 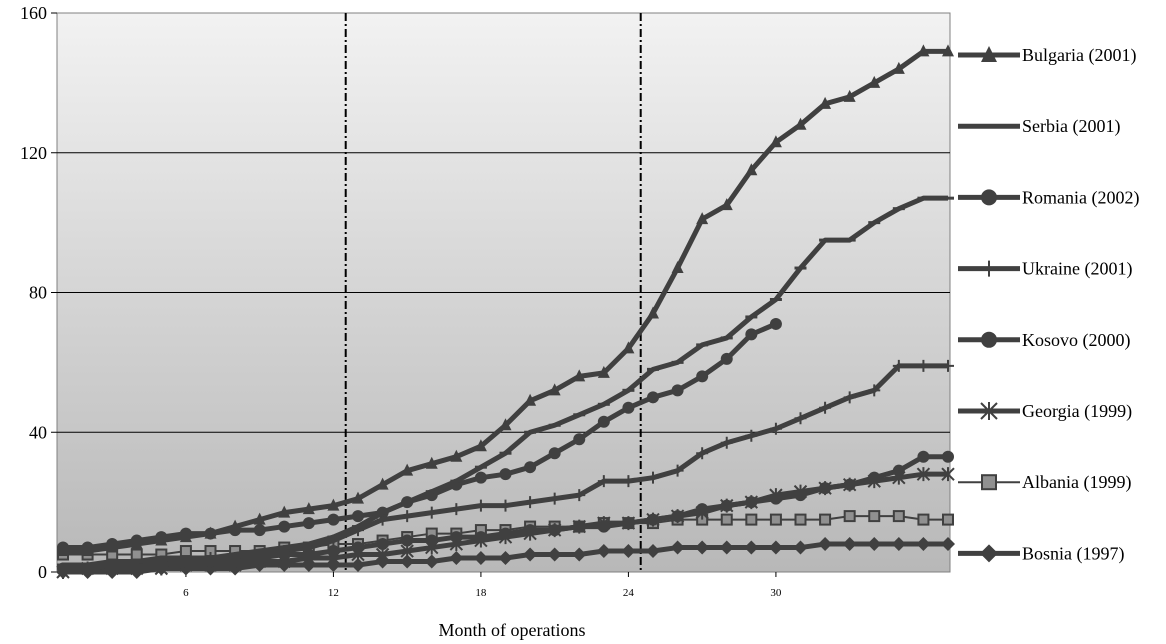 I want to click on y-tick-label: 40, so click(x=38, y=432).